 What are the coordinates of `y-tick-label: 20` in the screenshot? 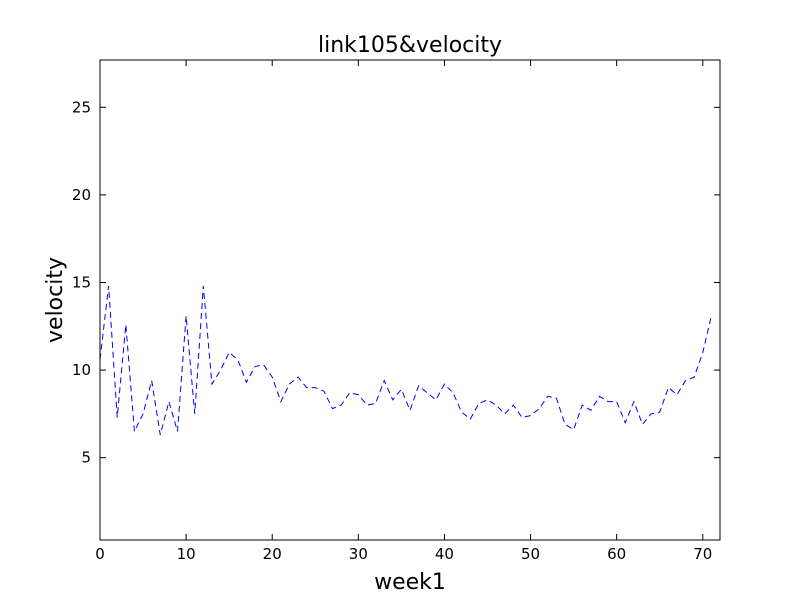 It's located at (81, 195).